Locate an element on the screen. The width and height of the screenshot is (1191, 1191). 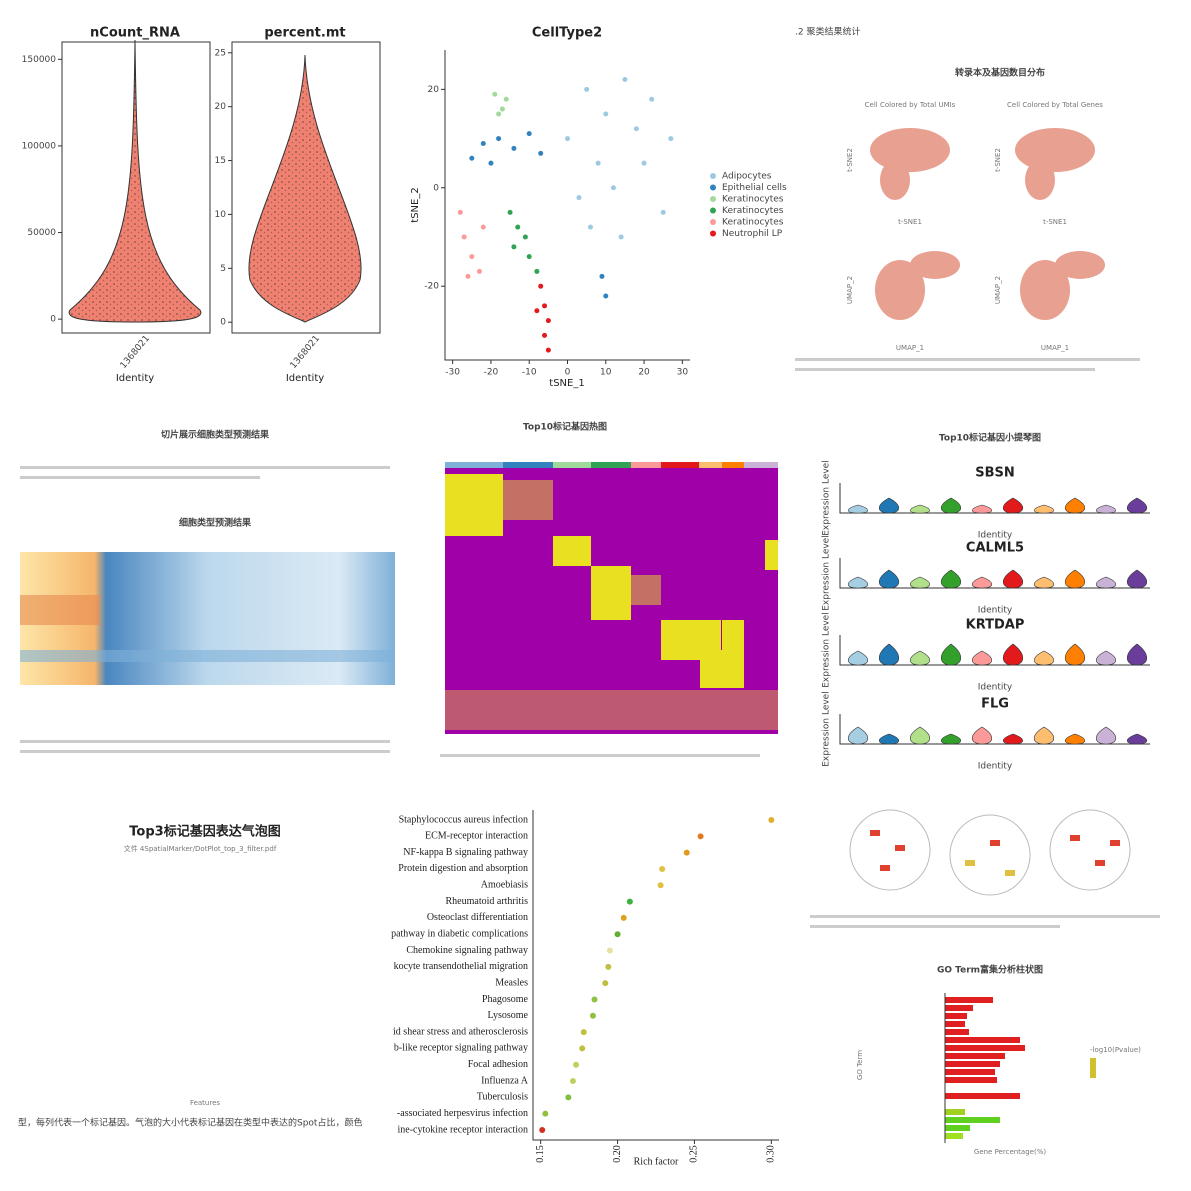
chart-title: CellType2 is located at coordinates (567, 33).